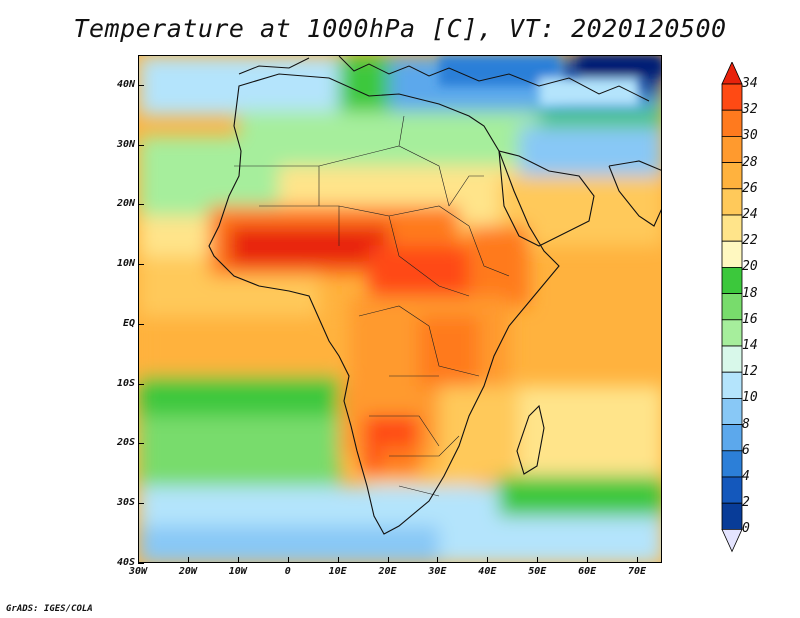 The image size is (800, 618). What do you see at coordinates (309, 246) in the screenshot?
I see `west-sahel-hottest` at bounding box center [309, 246].